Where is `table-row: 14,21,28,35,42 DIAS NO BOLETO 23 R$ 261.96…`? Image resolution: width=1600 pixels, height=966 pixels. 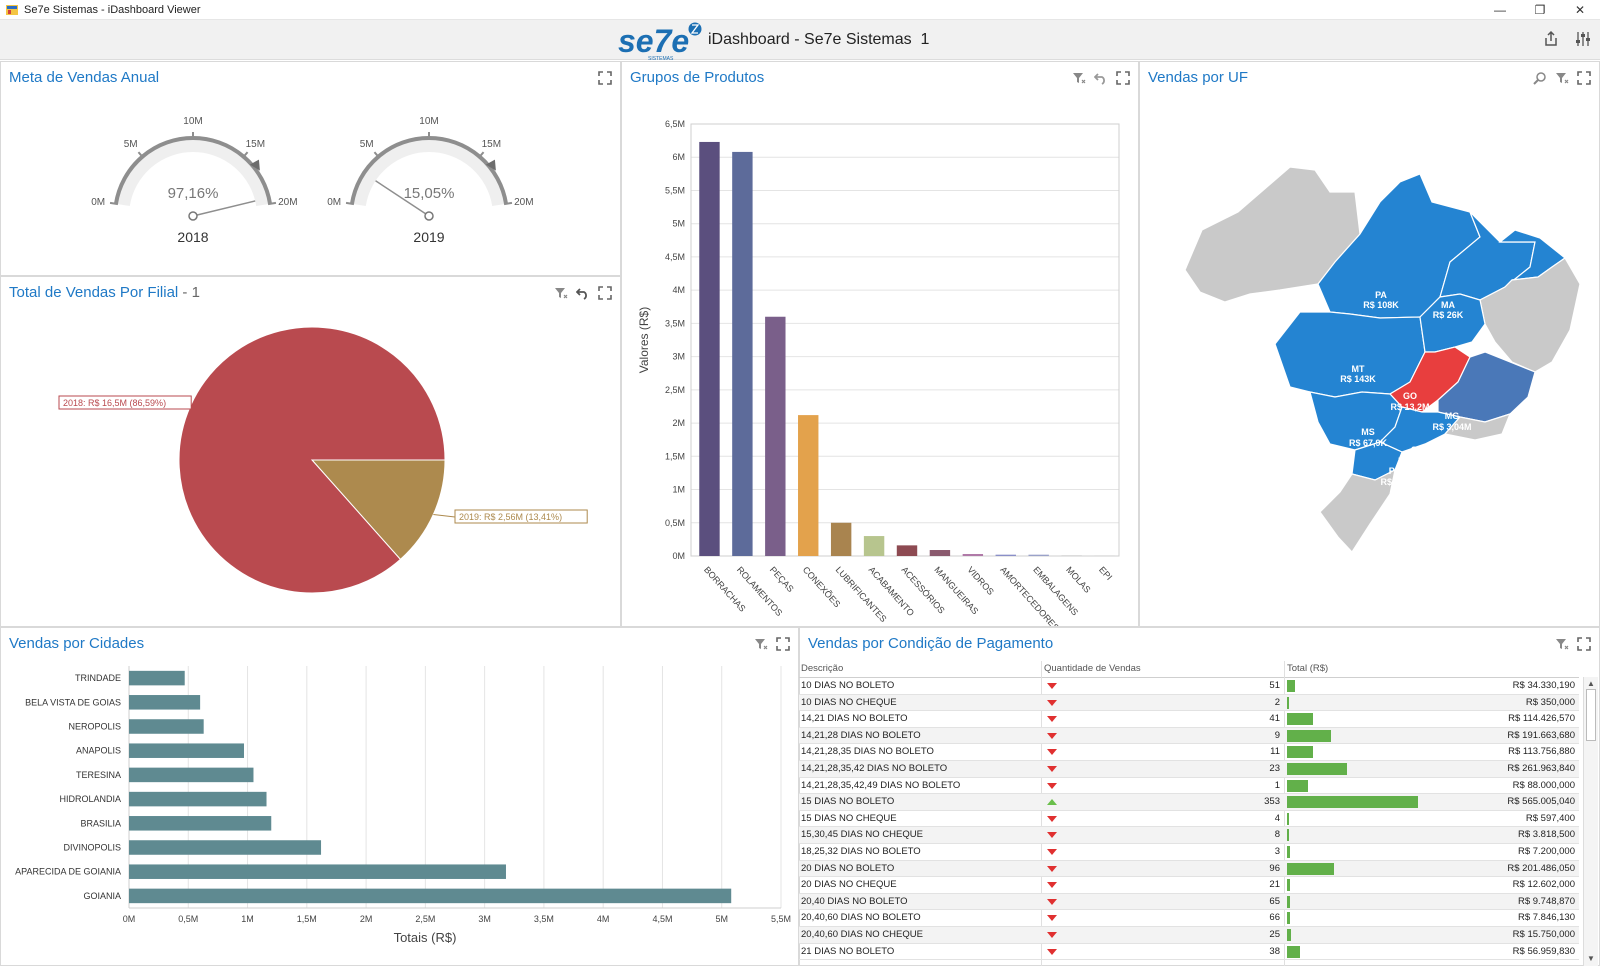
table-row: 14,21,28,35,42 DIAS NO BOLETO 23 R$ 261.96… is located at coordinates (1189, 769).